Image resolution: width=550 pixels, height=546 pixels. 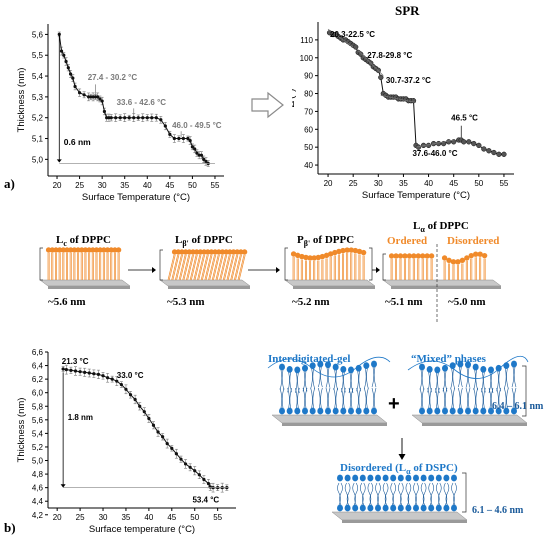 I want to click on y-axis-label: Thickness (nm), so click(x=21, y=430).